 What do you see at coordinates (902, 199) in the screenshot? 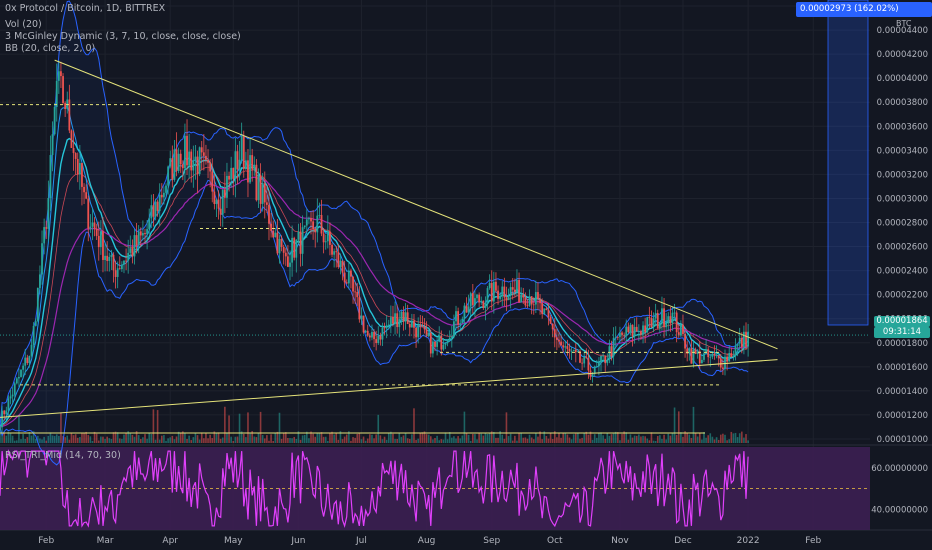
I see `price-tick-label: 0.00003000` at bounding box center [902, 199].